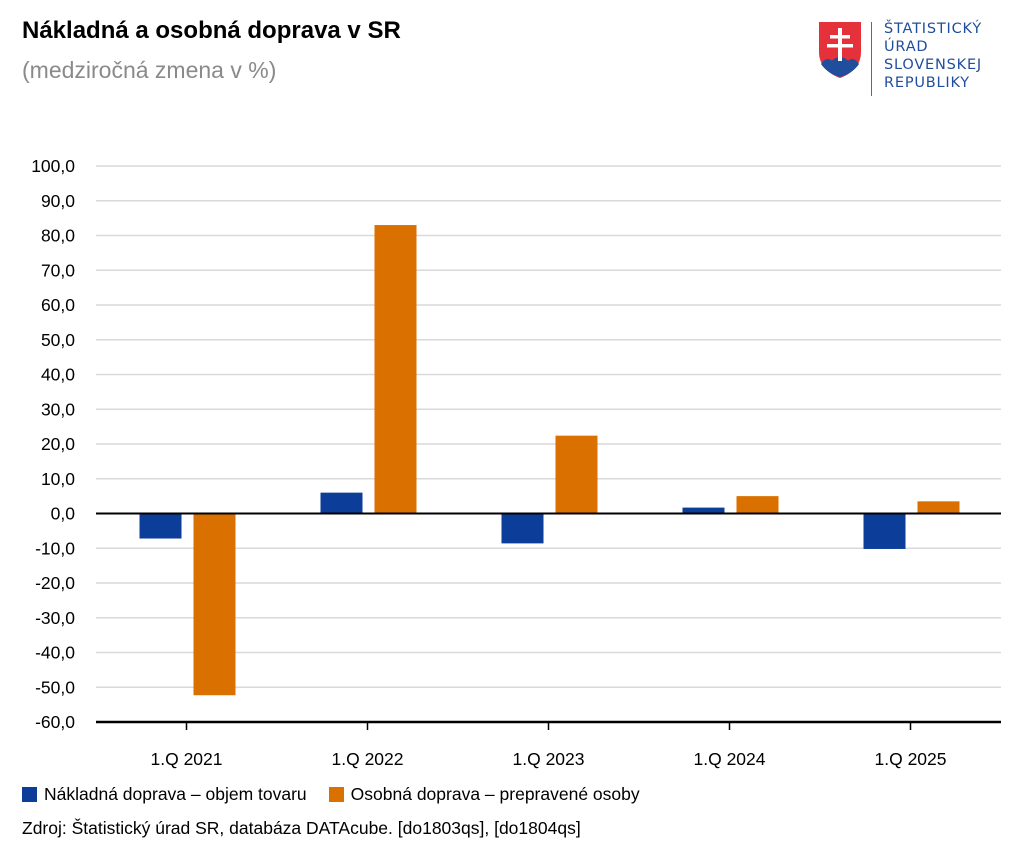 Image resolution: width=1024 pixels, height=857 pixels. What do you see at coordinates (149, 70) in the screenshot?
I see `chart-subtitle: (medziročná zmena v %)` at bounding box center [149, 70].